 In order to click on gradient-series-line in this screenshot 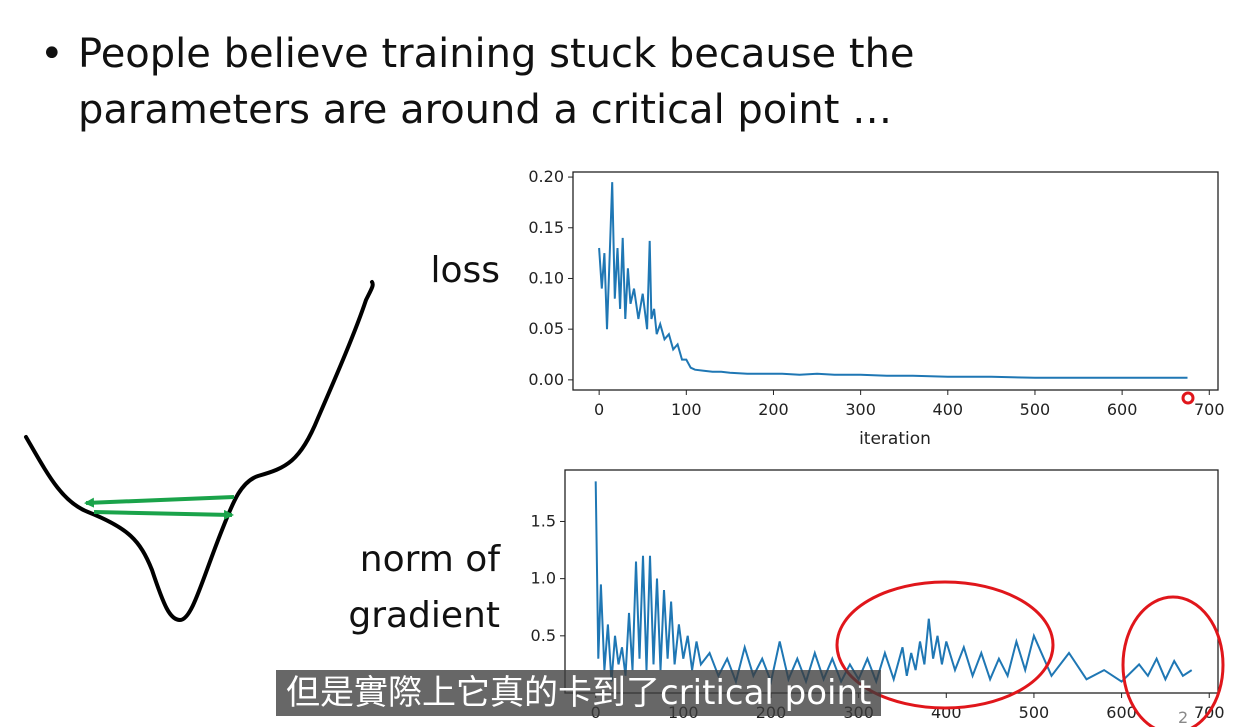, I will do `click(893, 583)`.